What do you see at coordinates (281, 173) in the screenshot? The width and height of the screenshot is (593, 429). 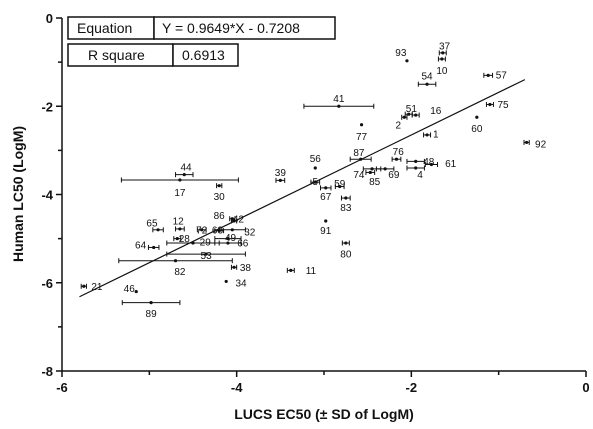 I see `data-point-label: 39` at bounding box center [281, 173].